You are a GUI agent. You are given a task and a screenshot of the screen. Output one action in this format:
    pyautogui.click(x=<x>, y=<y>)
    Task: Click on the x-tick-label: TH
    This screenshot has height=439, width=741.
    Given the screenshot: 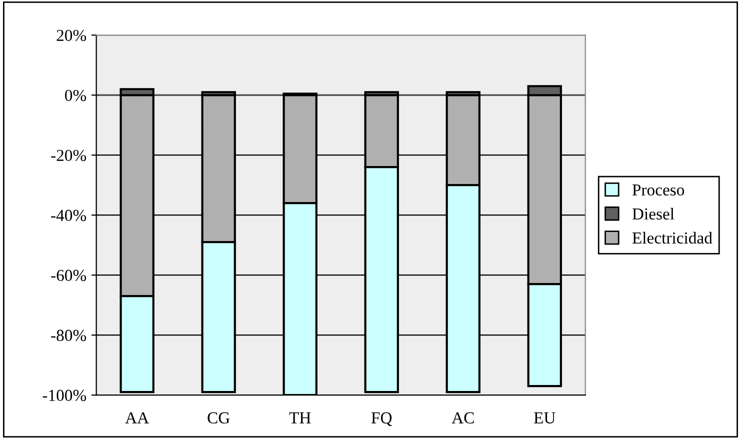 What is the action you would take?
    pyautogui.click(x=300, y=418)
    